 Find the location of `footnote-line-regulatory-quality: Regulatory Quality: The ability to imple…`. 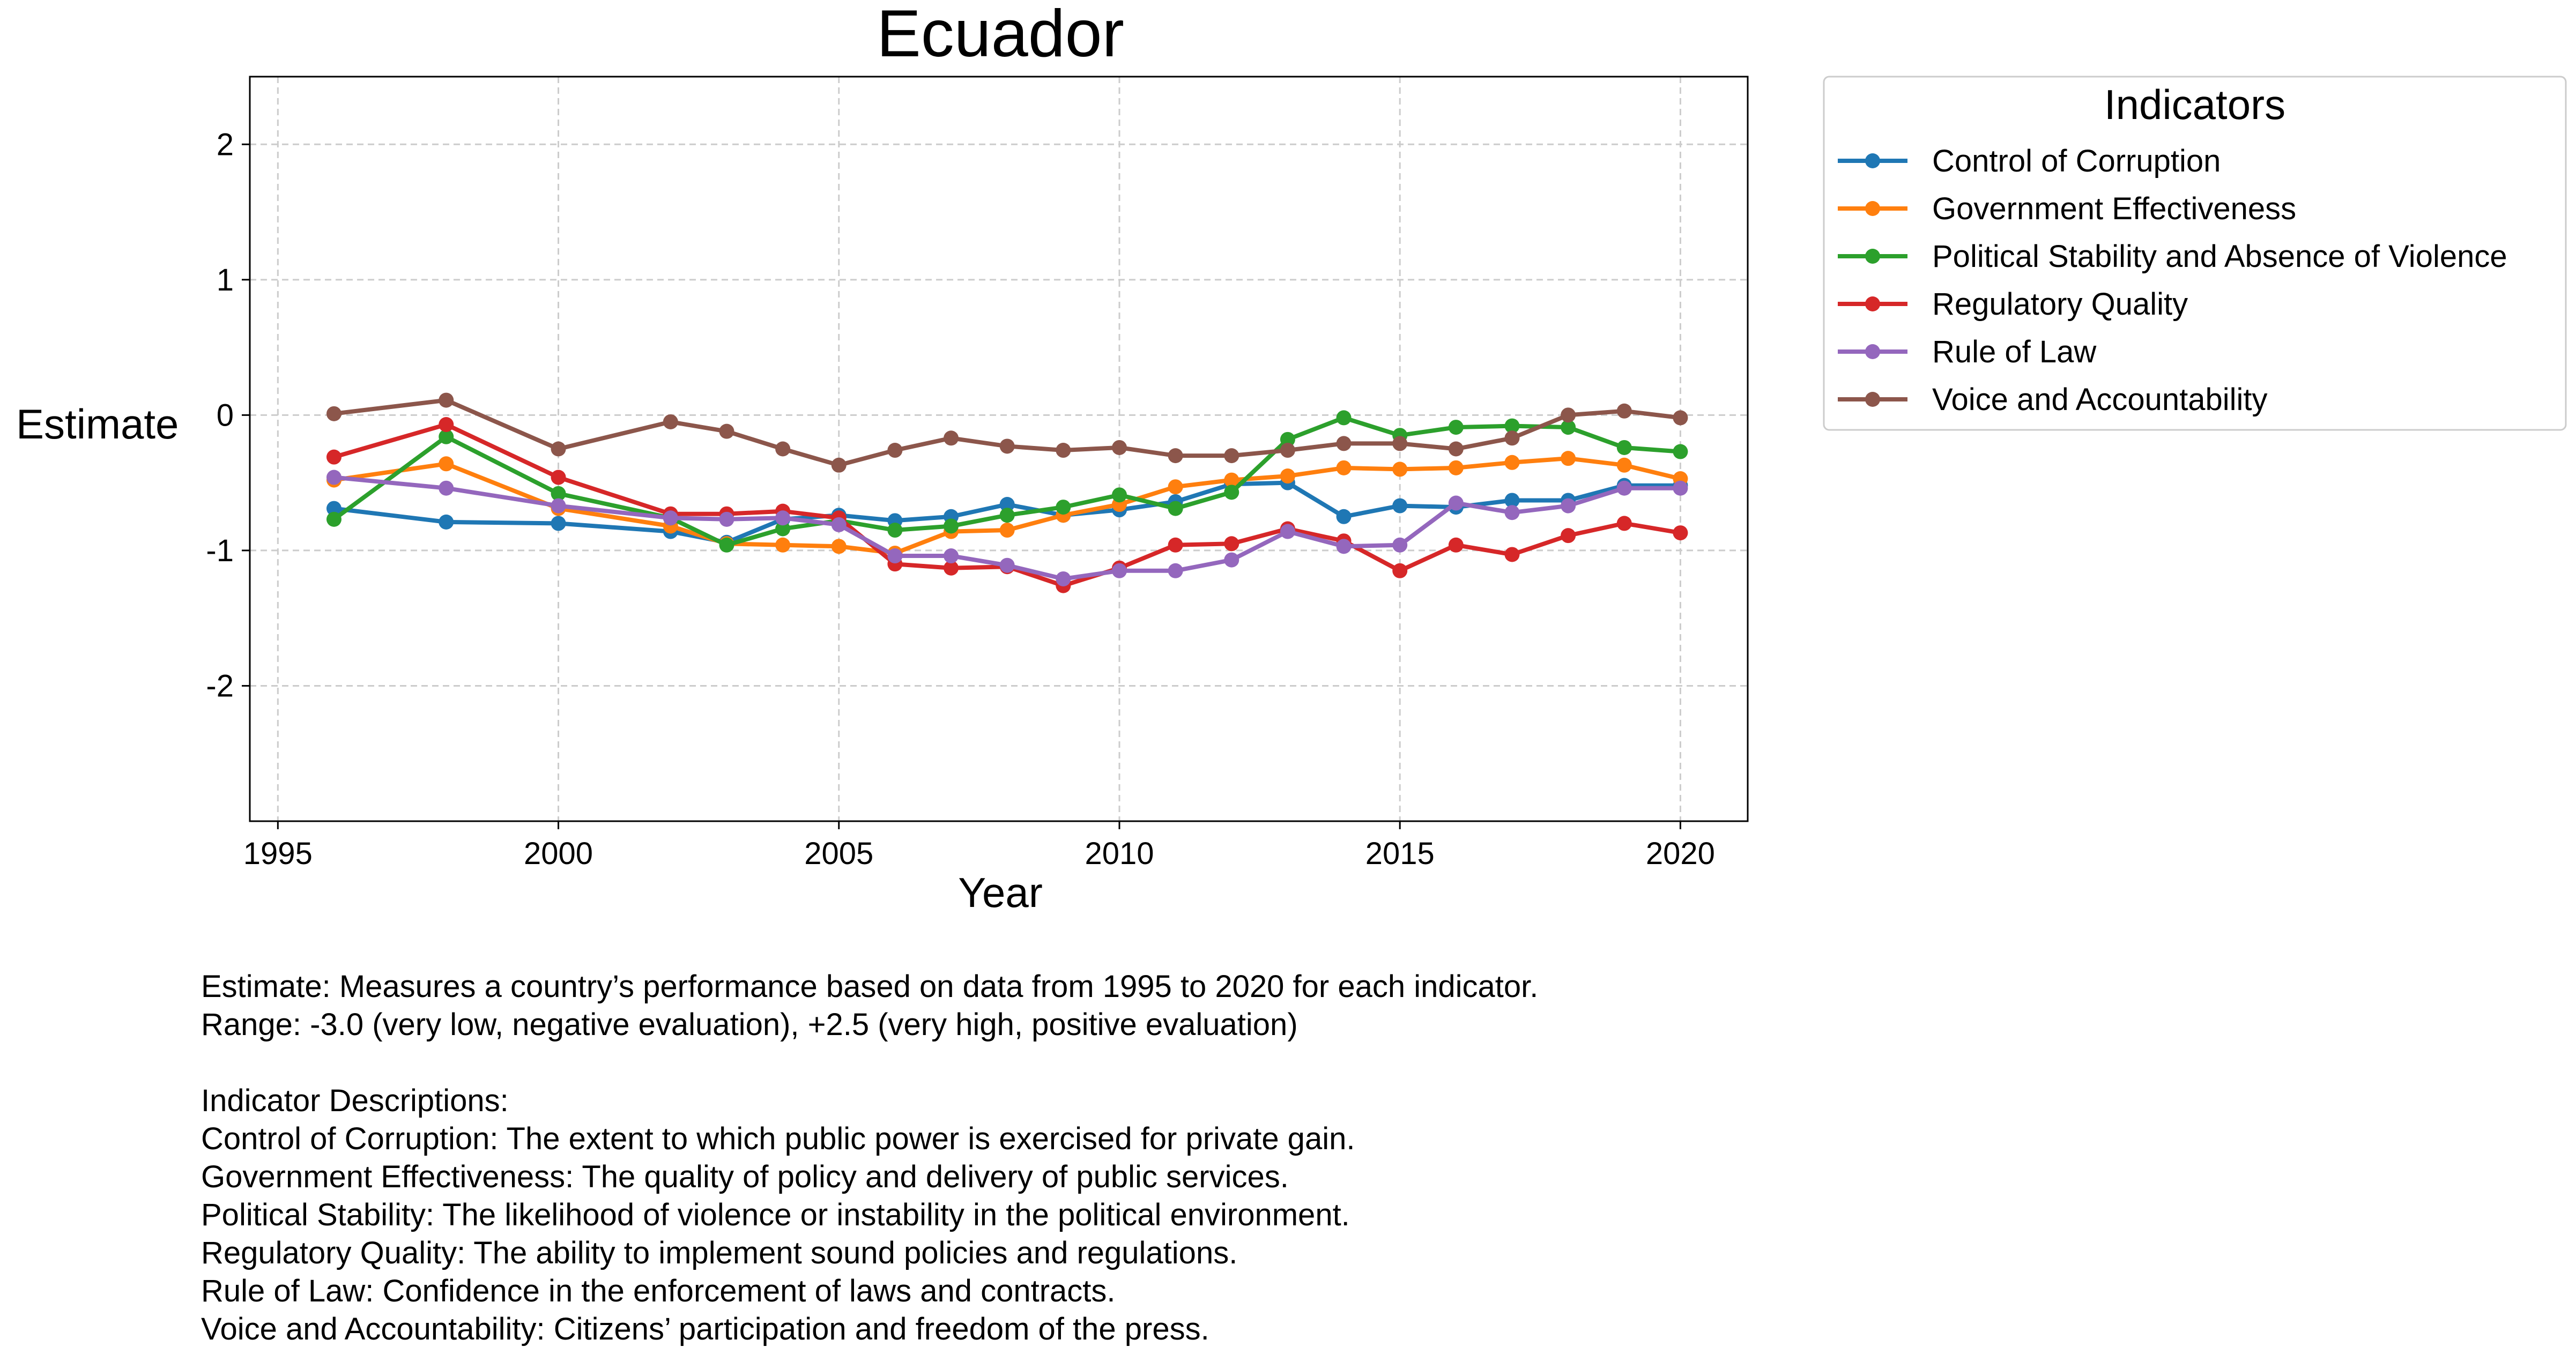

footnote-line-regulatory-quality: Regulatory Quality: The ability to imple… is located at coordinates (720, 1253).